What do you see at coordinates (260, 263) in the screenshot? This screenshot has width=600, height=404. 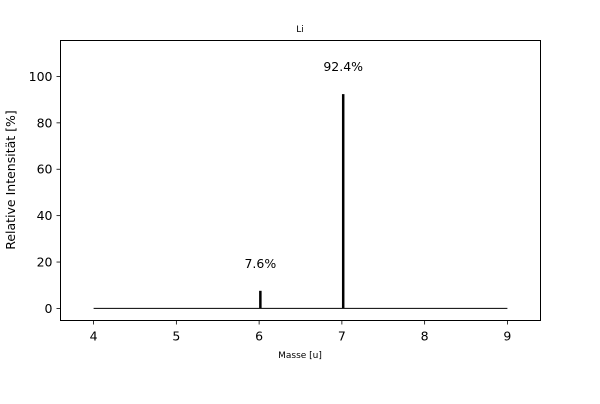 I see `data-label: 7.6%` at bounding box center [260, 263].